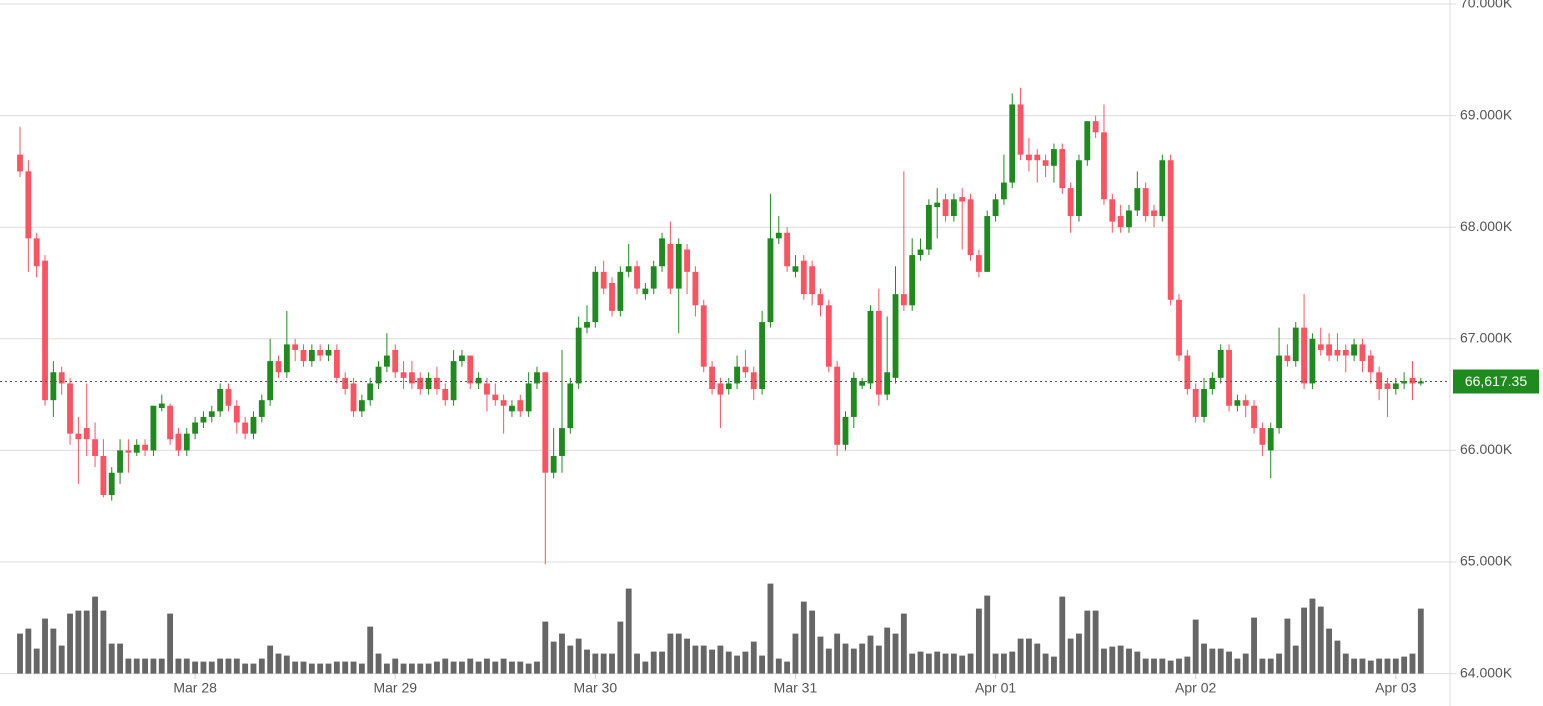 The image size is (1543, 706). I want to click on x-tick-label: Apr 01, so click(995, 688).